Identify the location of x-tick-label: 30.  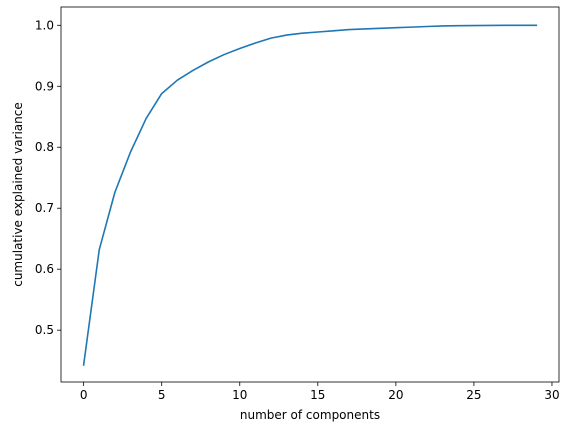
(551, 395).